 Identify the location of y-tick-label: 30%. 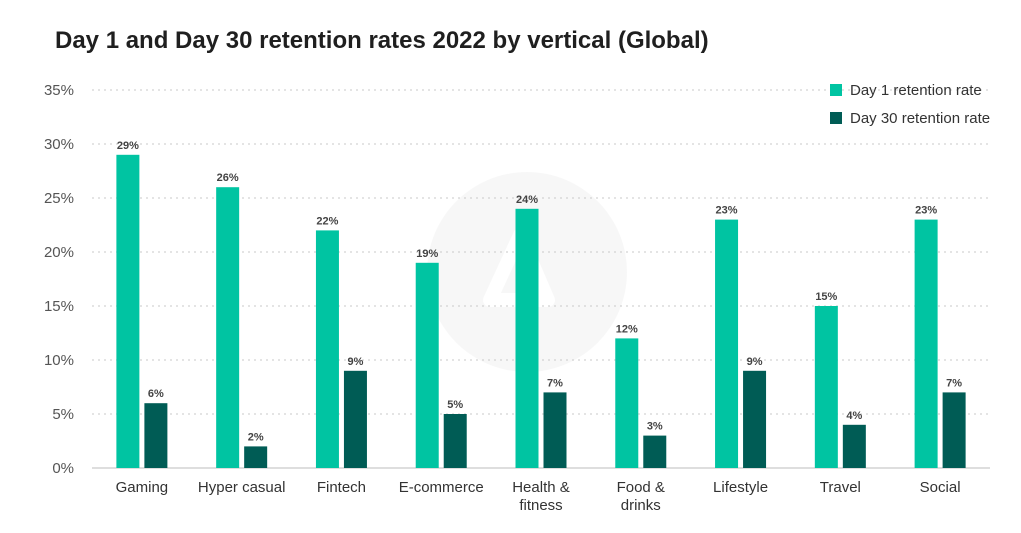
(59, 144).